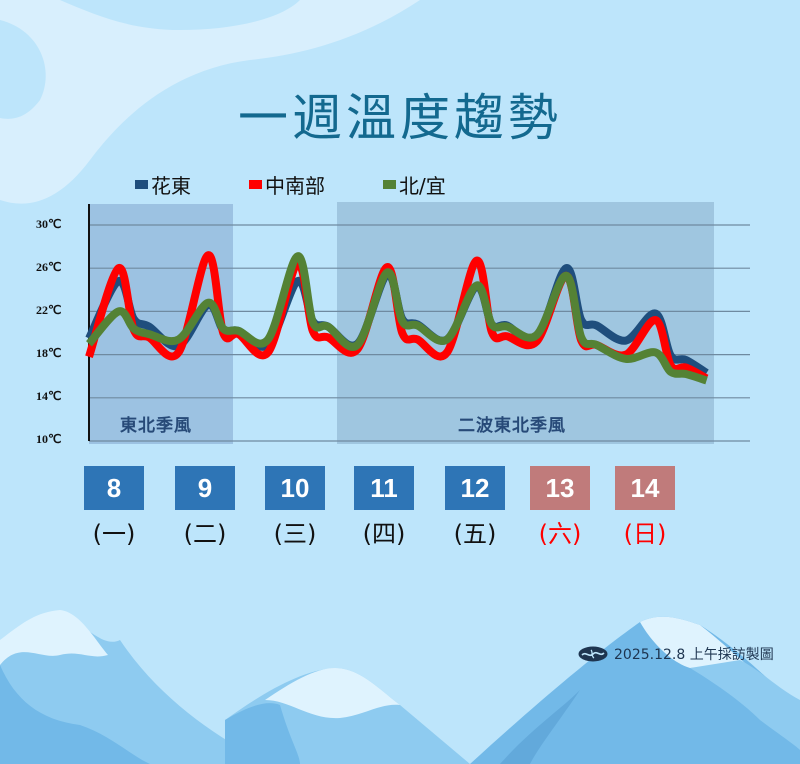  I want to click on weekday-label: (四), so click(384, 534).